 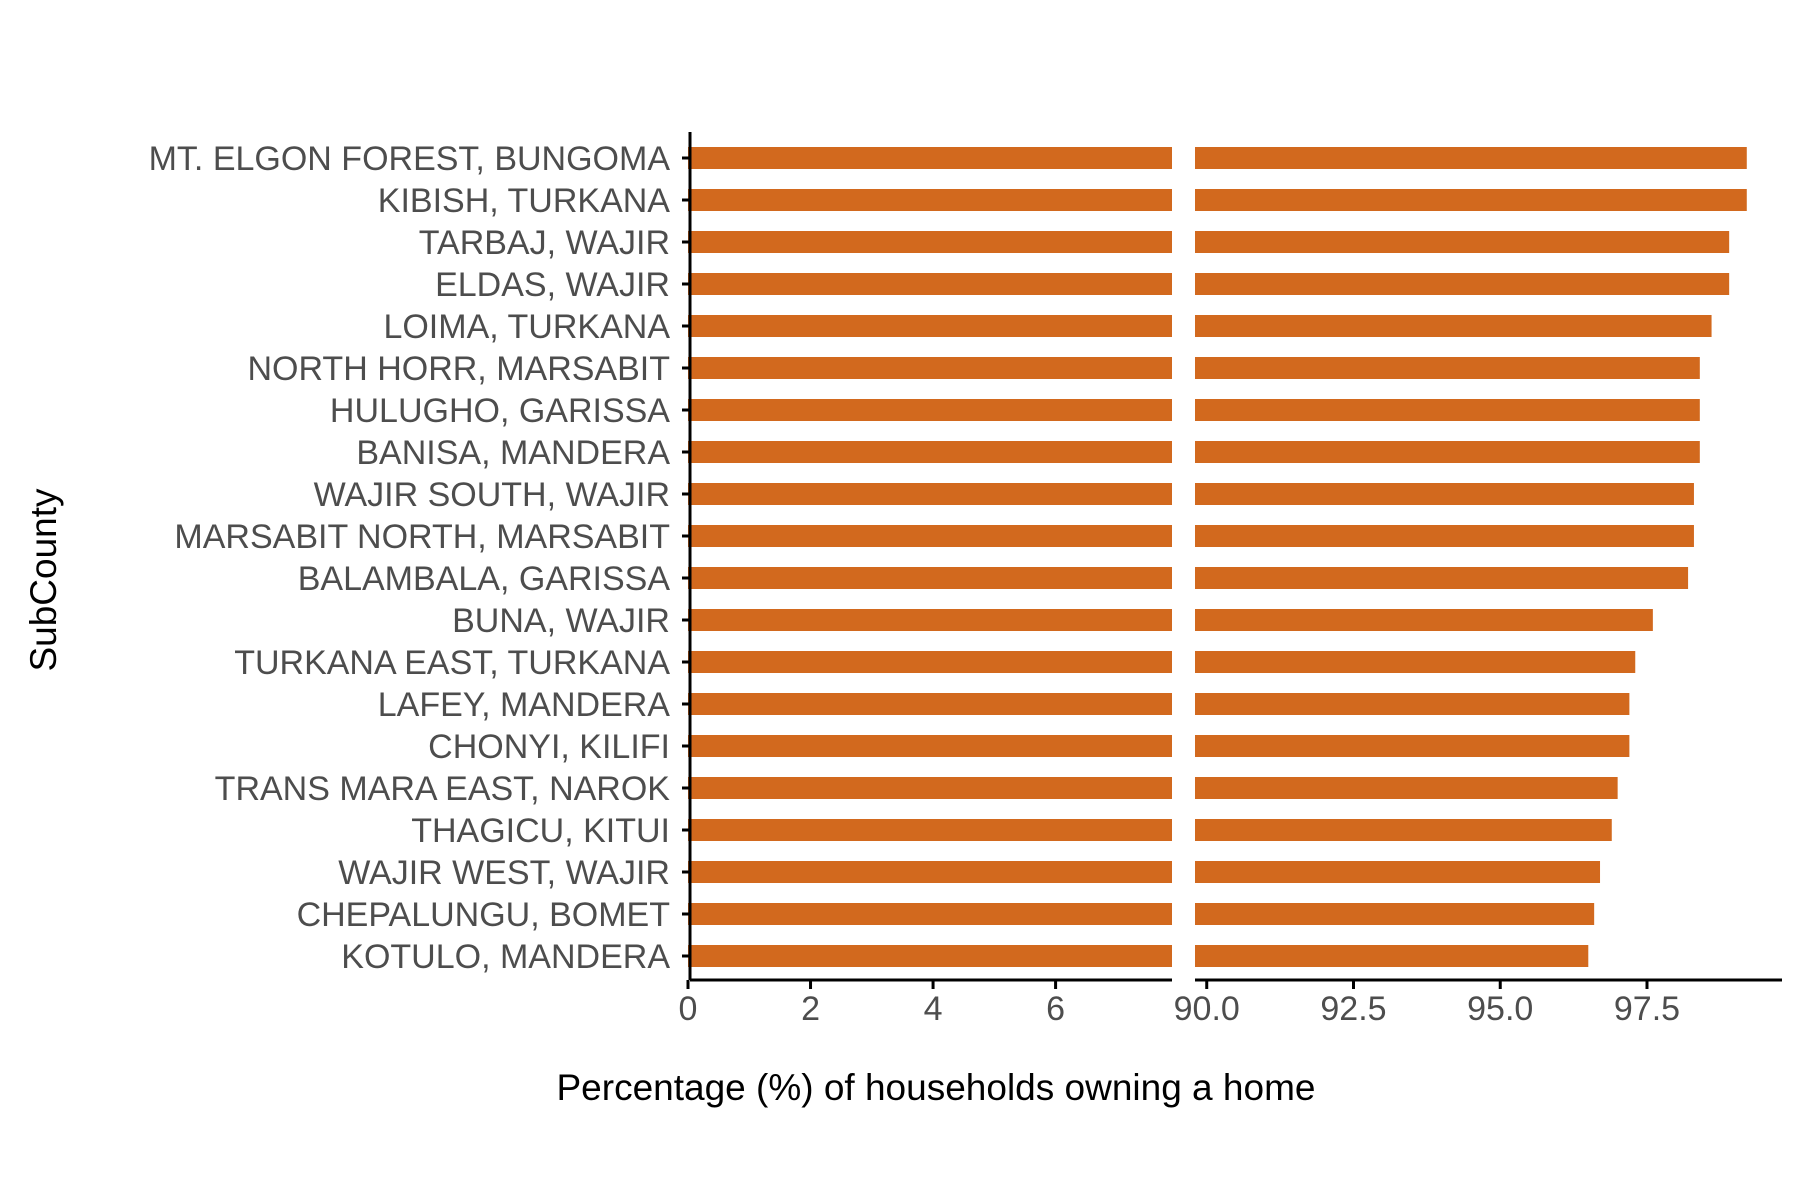 What do you see at coordinates (933, 1009) in the screenshot?
I see `x-tick-label: 4` at bounding box center [933, 1009].